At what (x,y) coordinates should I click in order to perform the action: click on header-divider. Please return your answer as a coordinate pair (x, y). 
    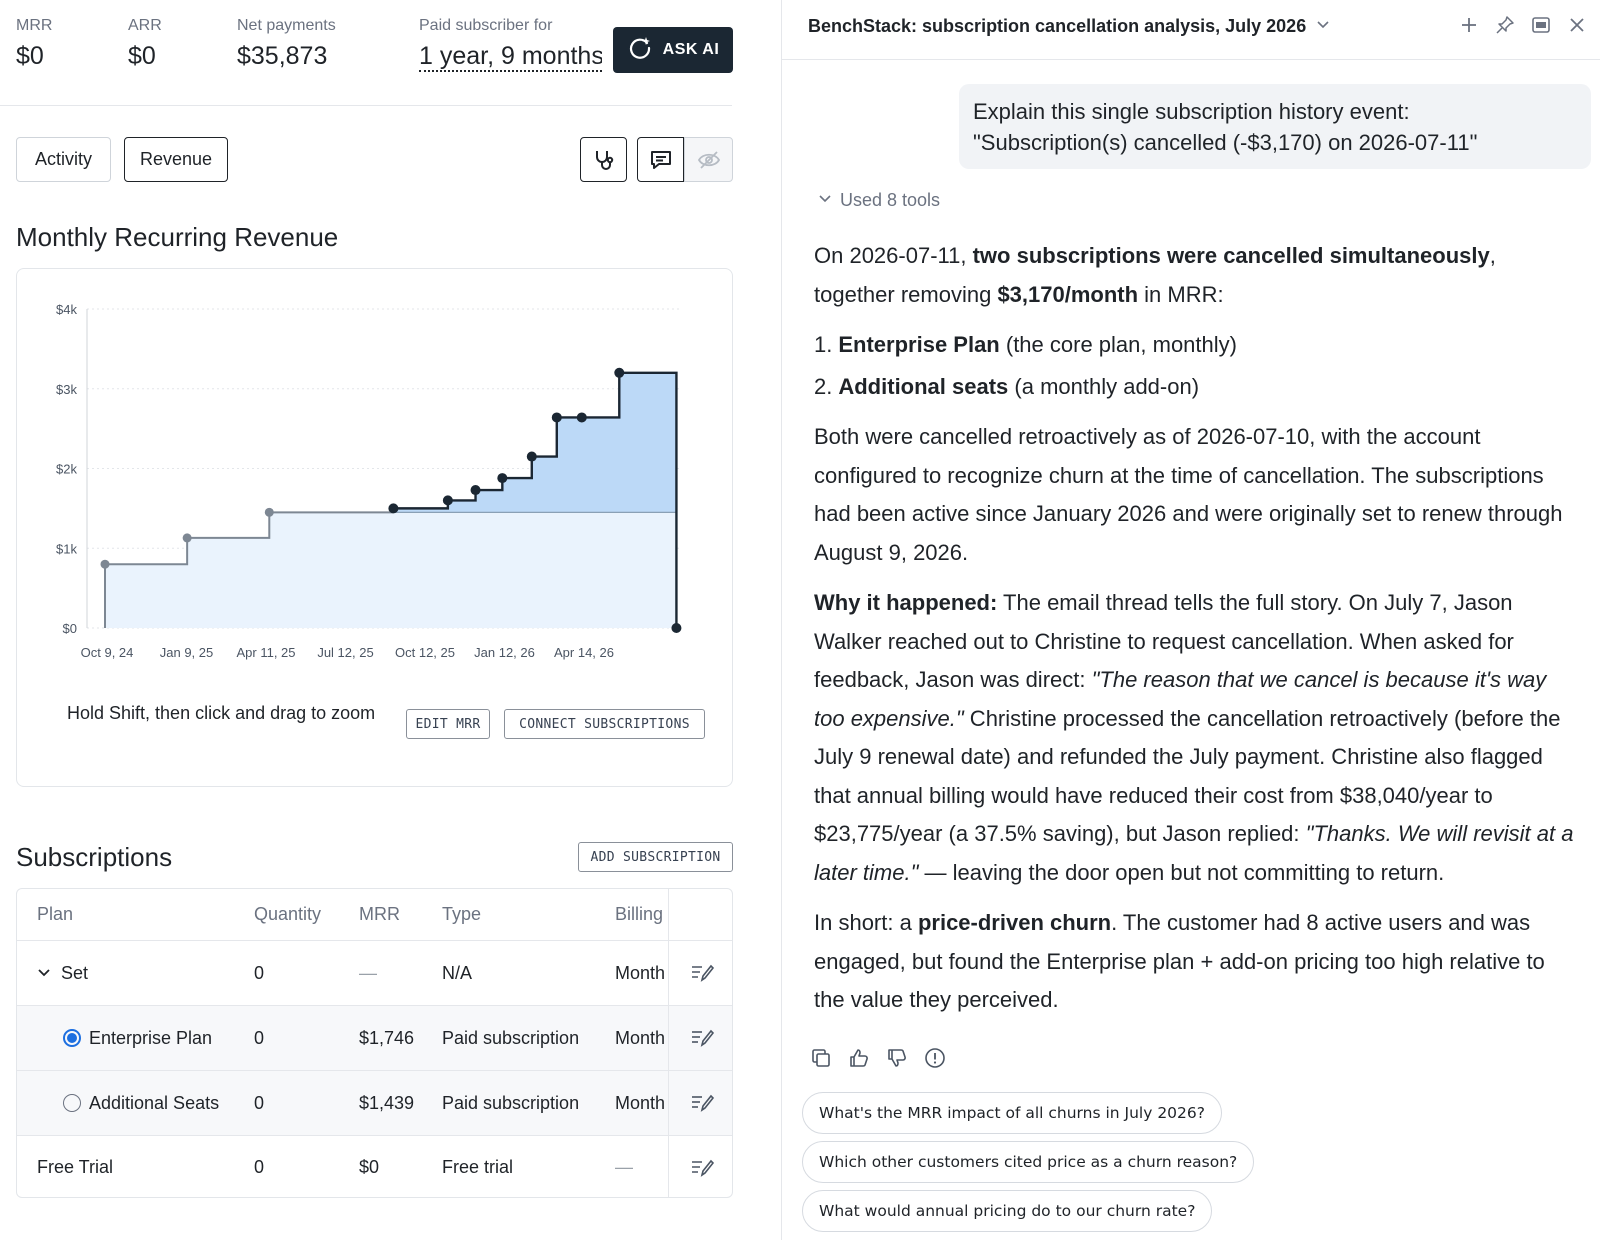
    Looking at the image, I should click on (366, 105).